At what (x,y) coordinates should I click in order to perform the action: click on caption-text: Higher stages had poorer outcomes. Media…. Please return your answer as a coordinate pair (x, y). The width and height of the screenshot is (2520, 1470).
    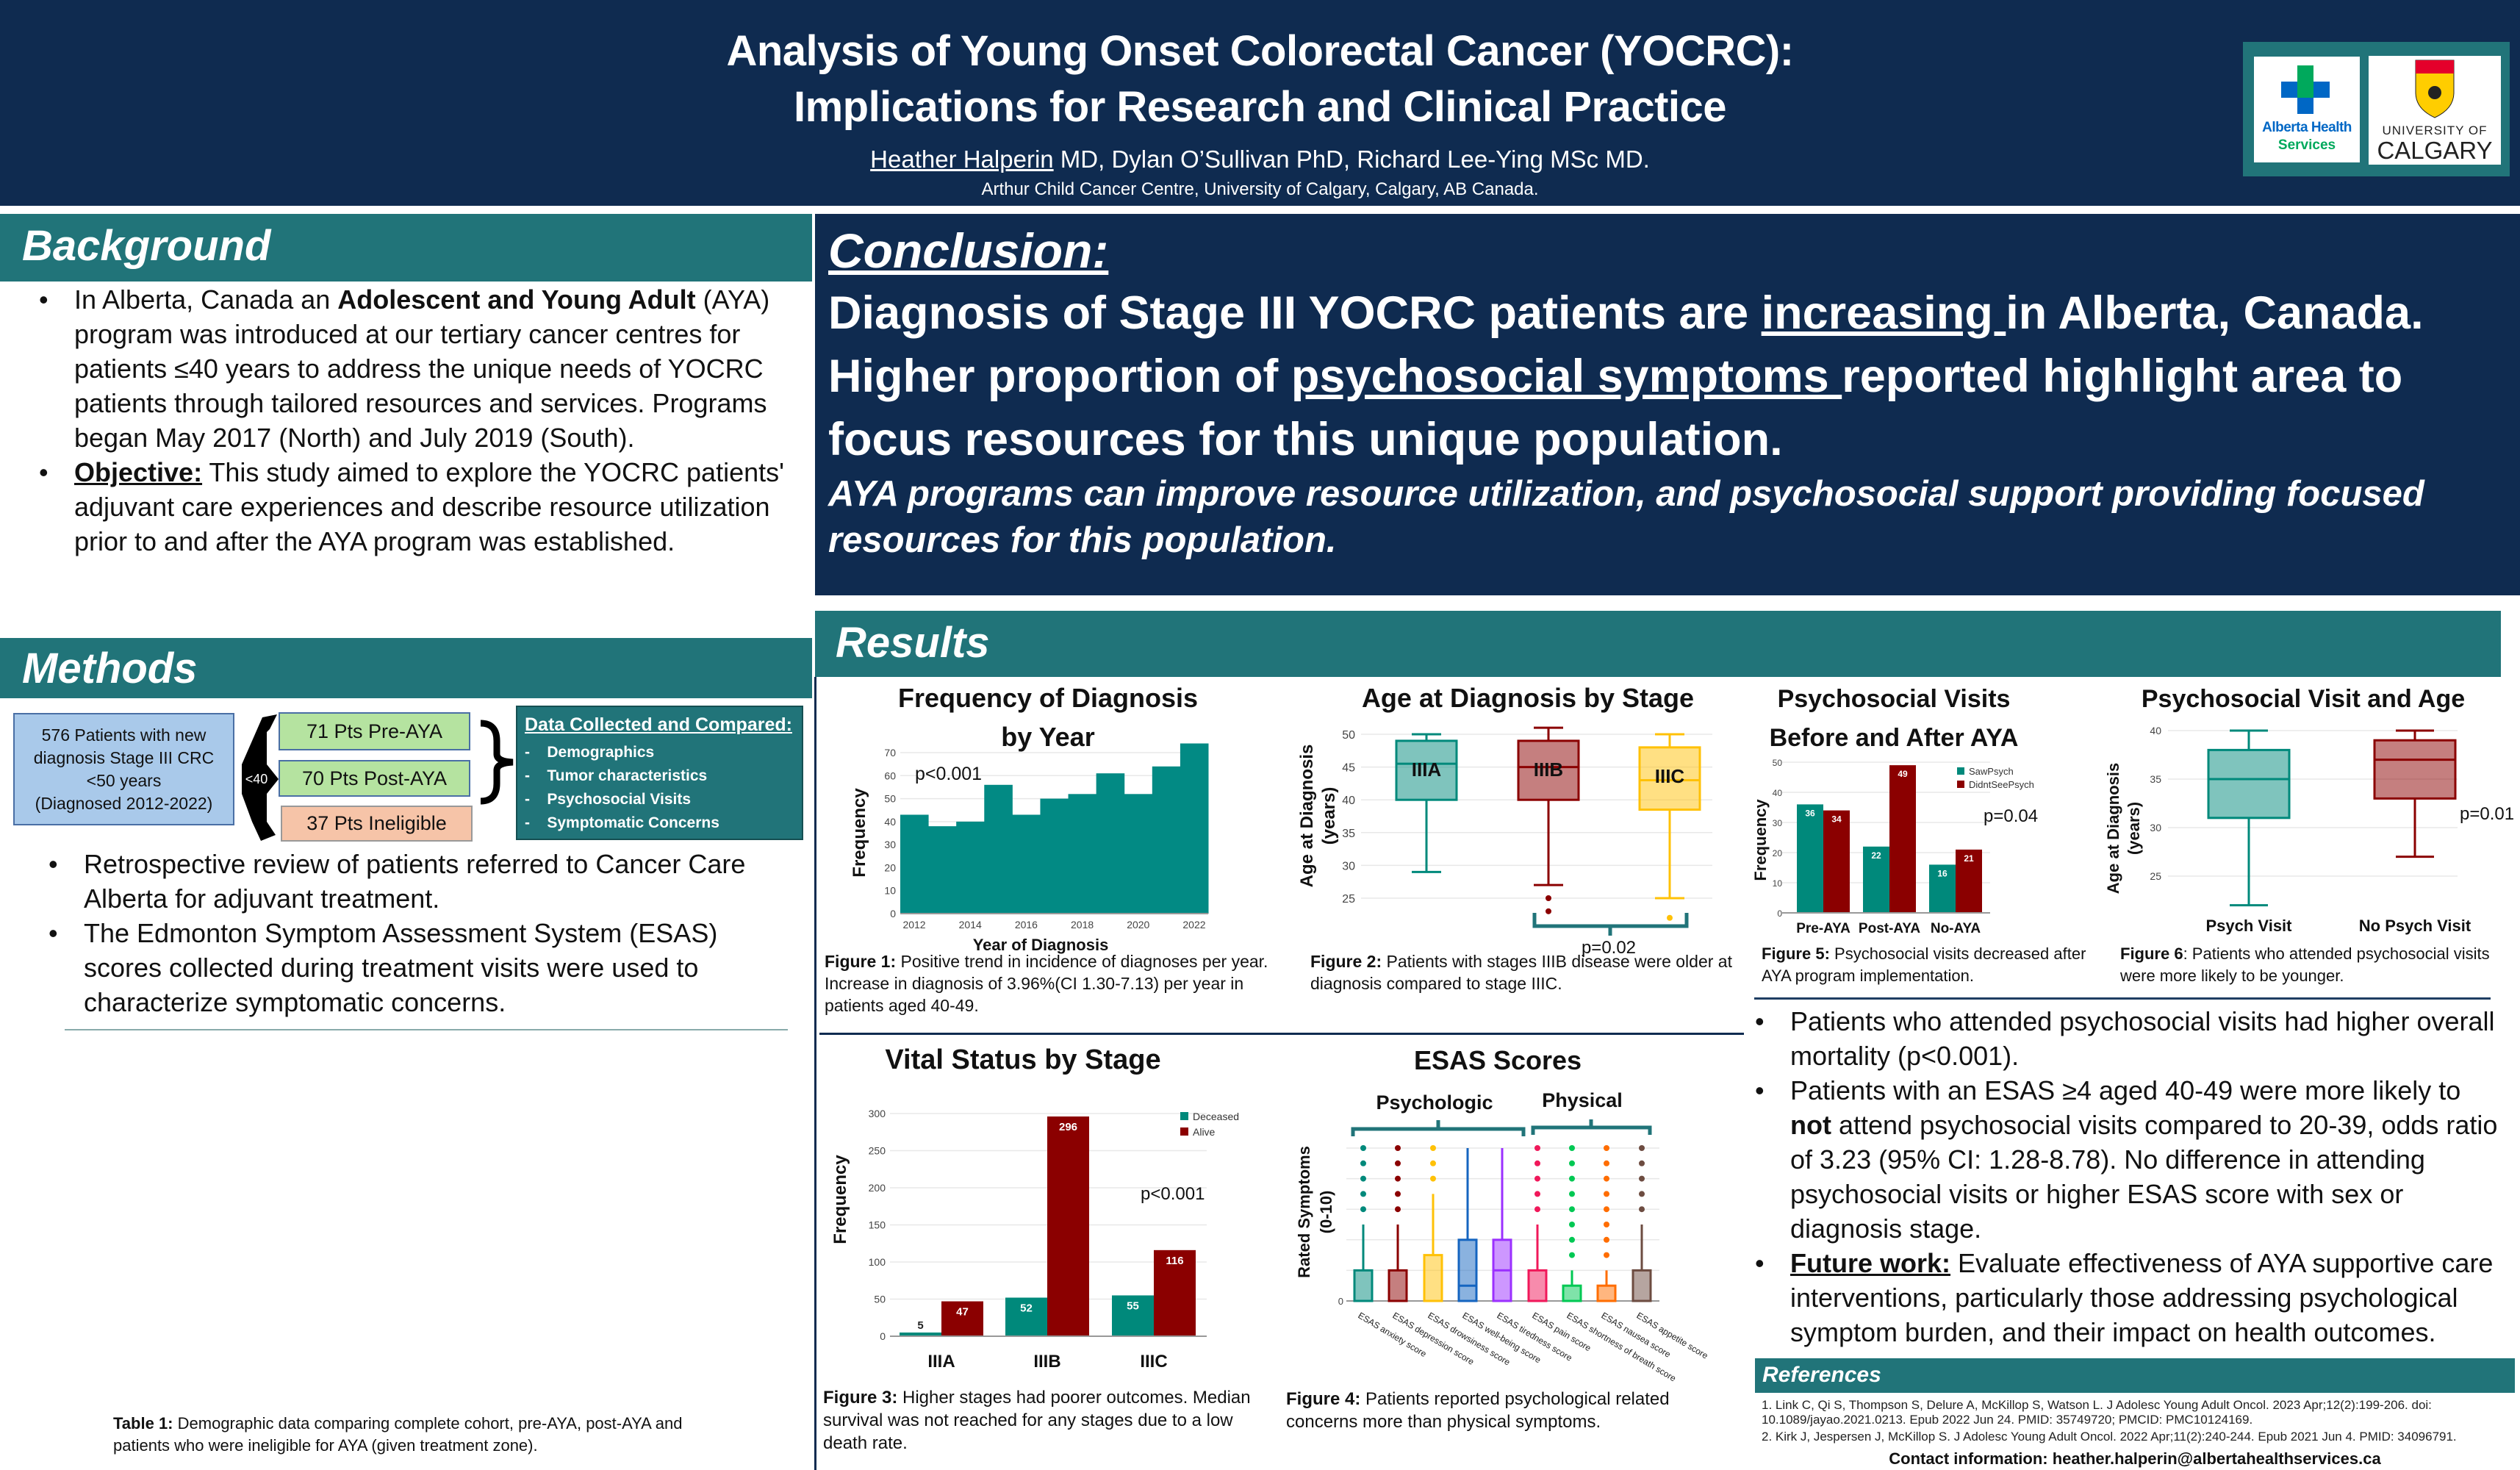
    Looking at the image, I should click on (1037, 1420).